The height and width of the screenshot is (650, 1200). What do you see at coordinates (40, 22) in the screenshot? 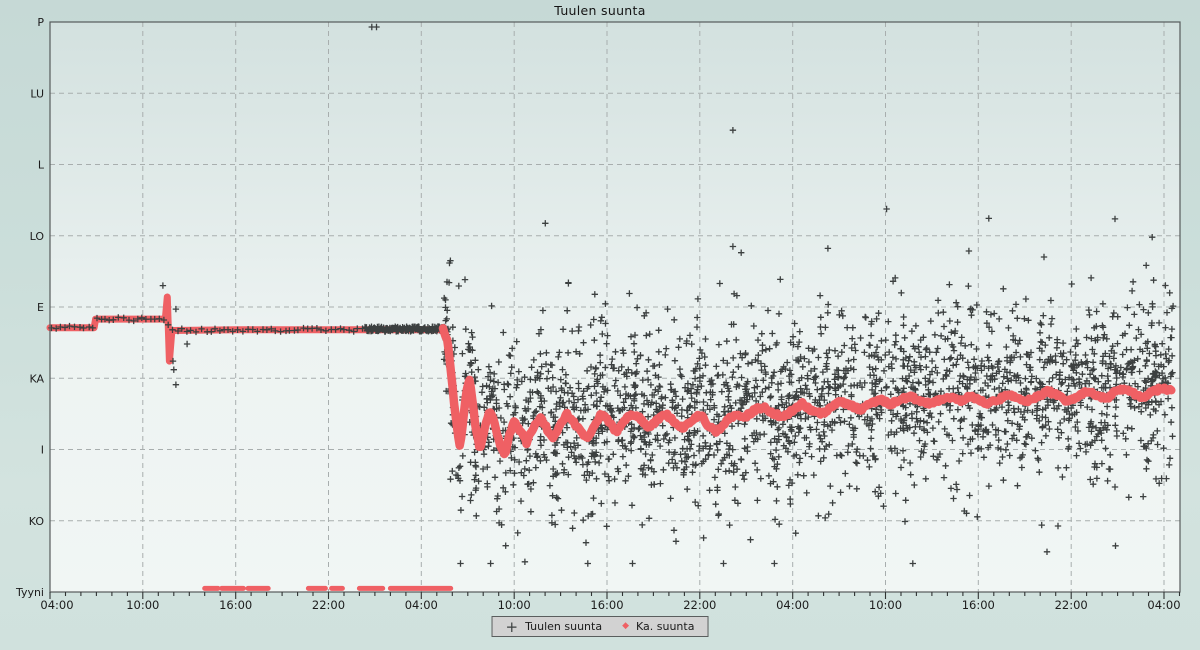
I see `y-axis-label: P` at bounding box center [40, 22].